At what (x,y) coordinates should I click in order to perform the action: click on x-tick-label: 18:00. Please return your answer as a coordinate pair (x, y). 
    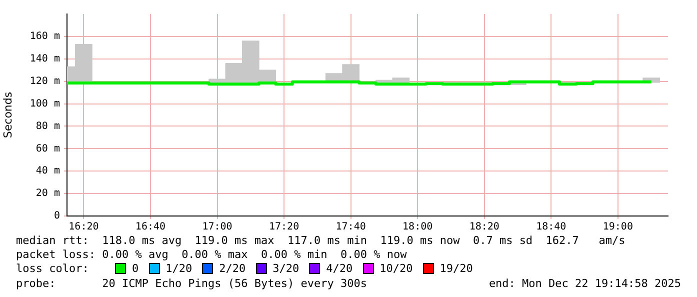
    Looking at the image, I should click on (417, 227).